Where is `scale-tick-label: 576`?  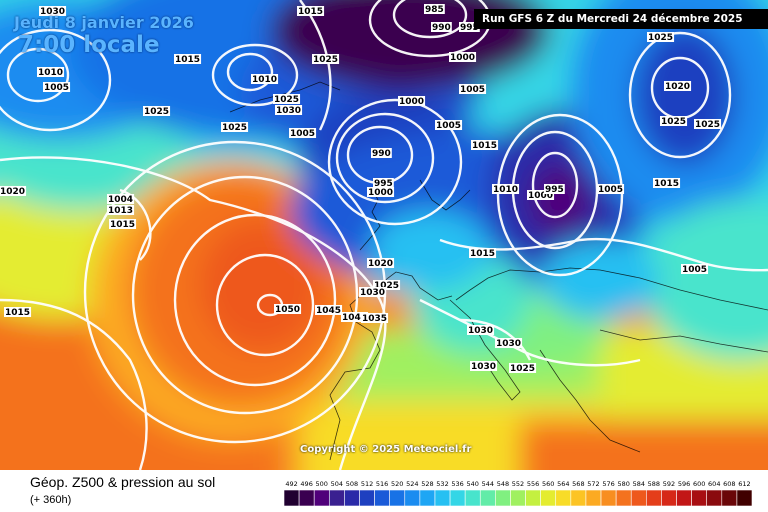 scale-tick-label: 576 is located at coordinates (608, 484).